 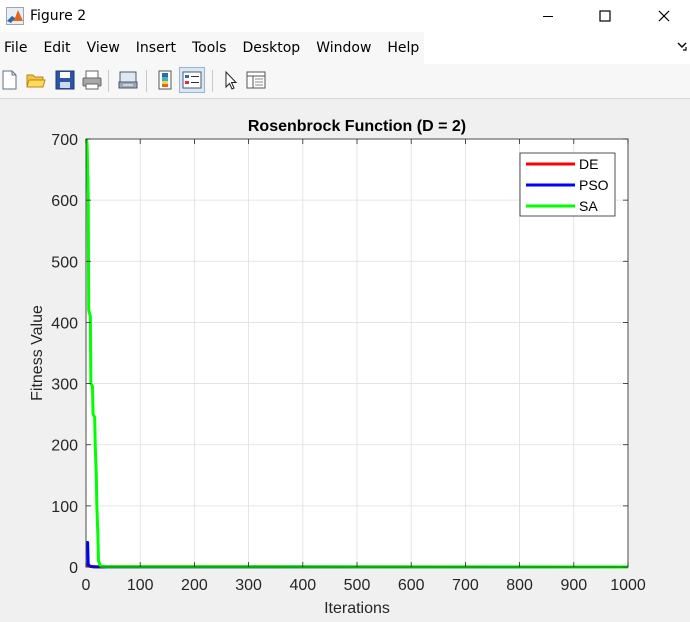 What do you see at coordinates (357, 608) in the screenshot?
I see `x-axis-label: Iterations` at bounding box center [357, 608].